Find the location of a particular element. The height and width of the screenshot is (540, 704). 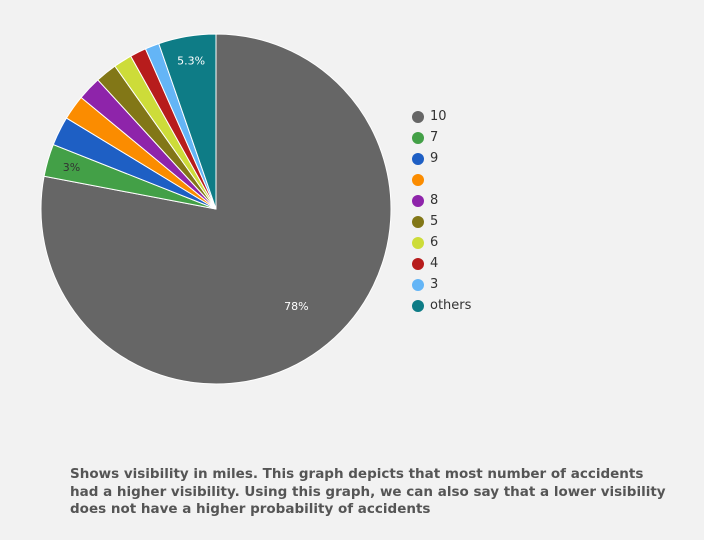

slice-label: 5.3% is located at coordinates (191, 61).